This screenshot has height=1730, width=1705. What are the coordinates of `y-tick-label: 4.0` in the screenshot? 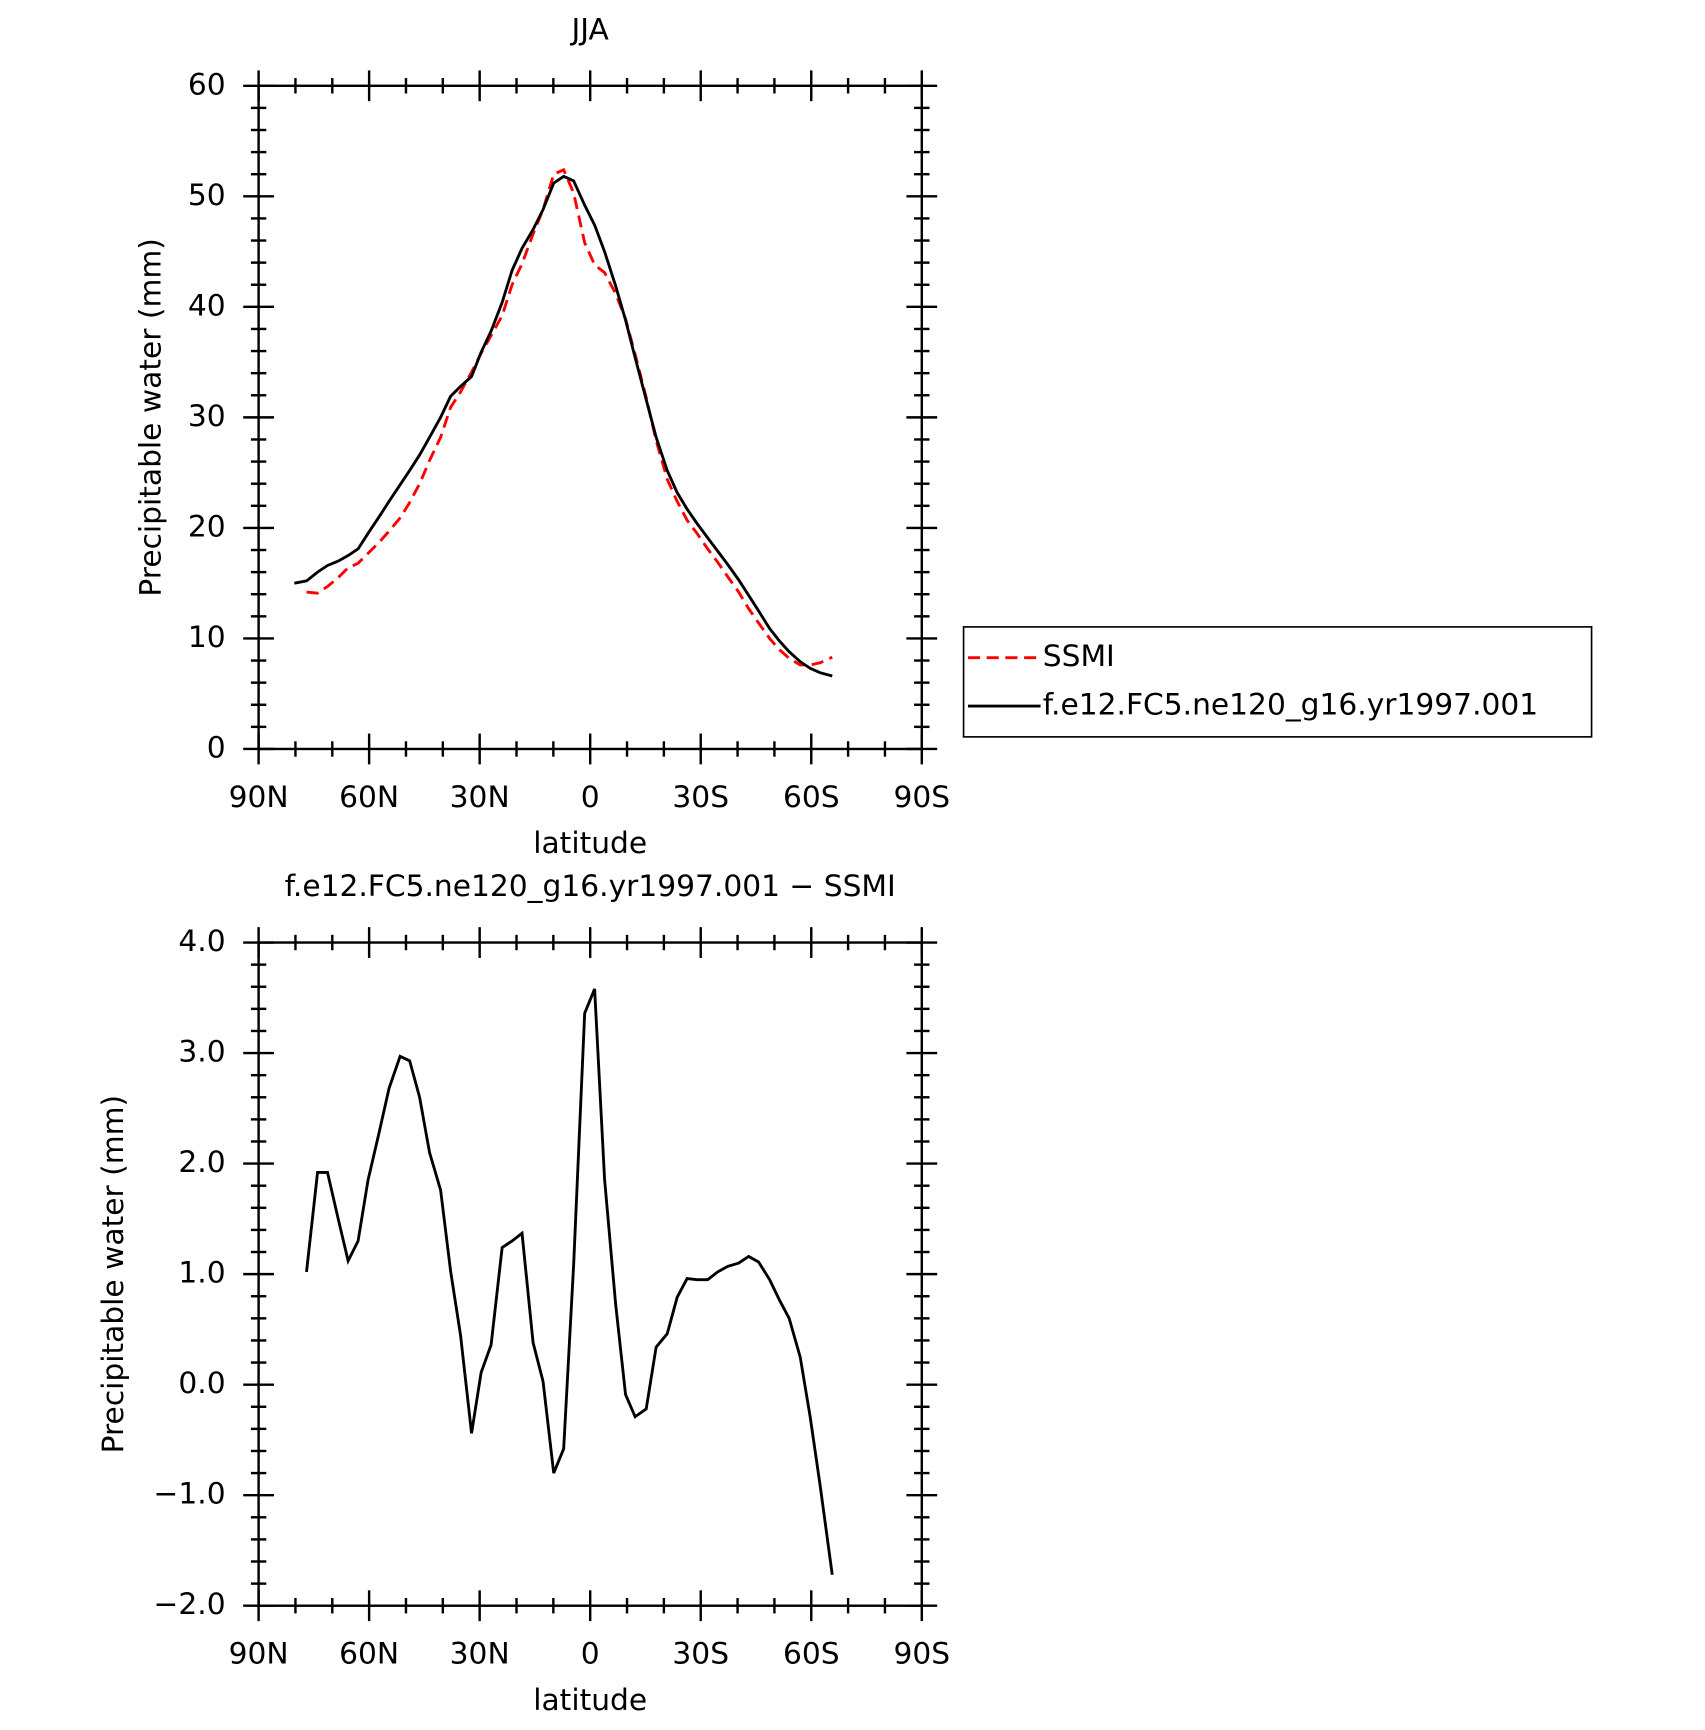 It's located at (201, 941).